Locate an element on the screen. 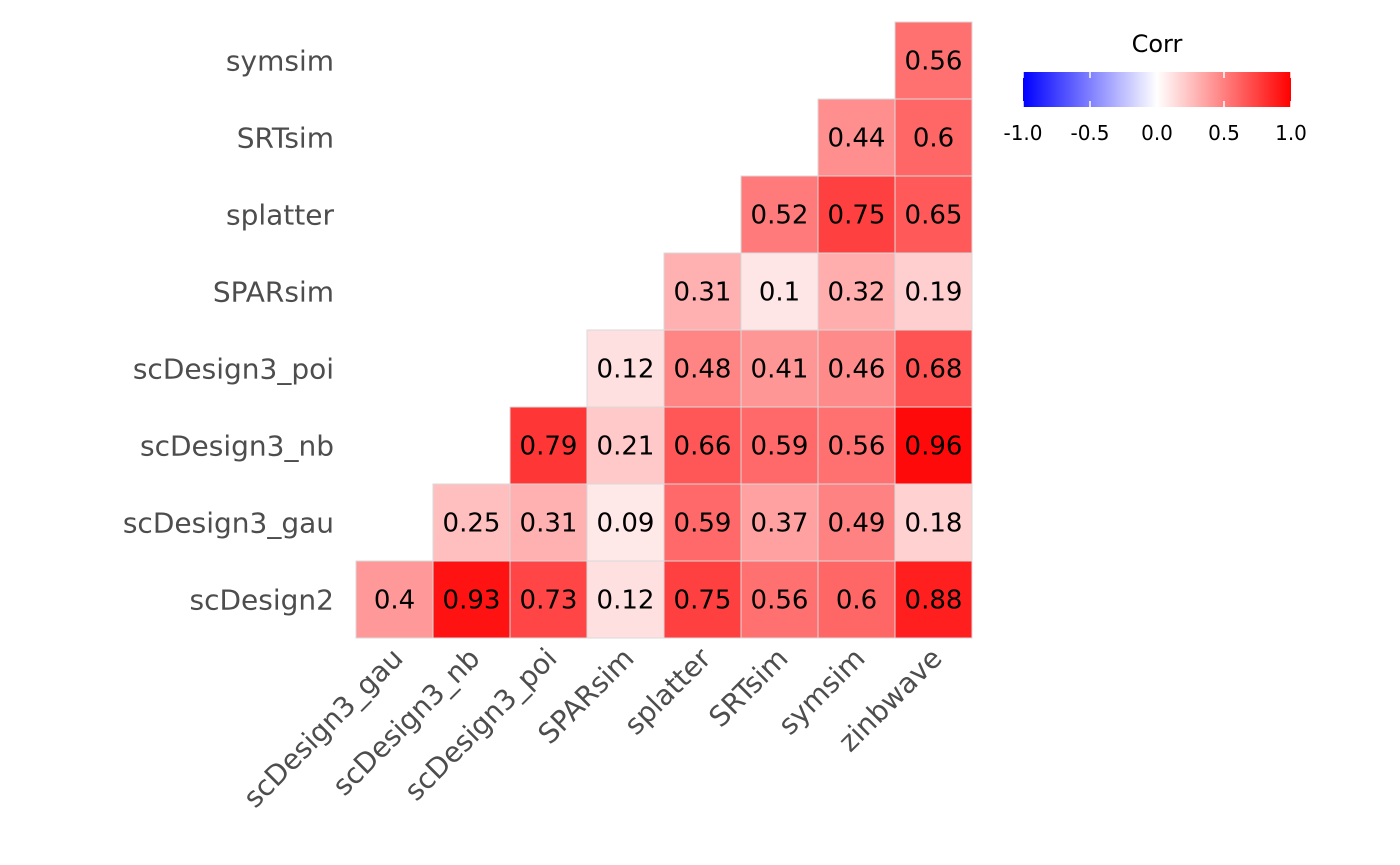 The image size is (1400, 865). row-label: splatter is located at coordinates (280, 215).